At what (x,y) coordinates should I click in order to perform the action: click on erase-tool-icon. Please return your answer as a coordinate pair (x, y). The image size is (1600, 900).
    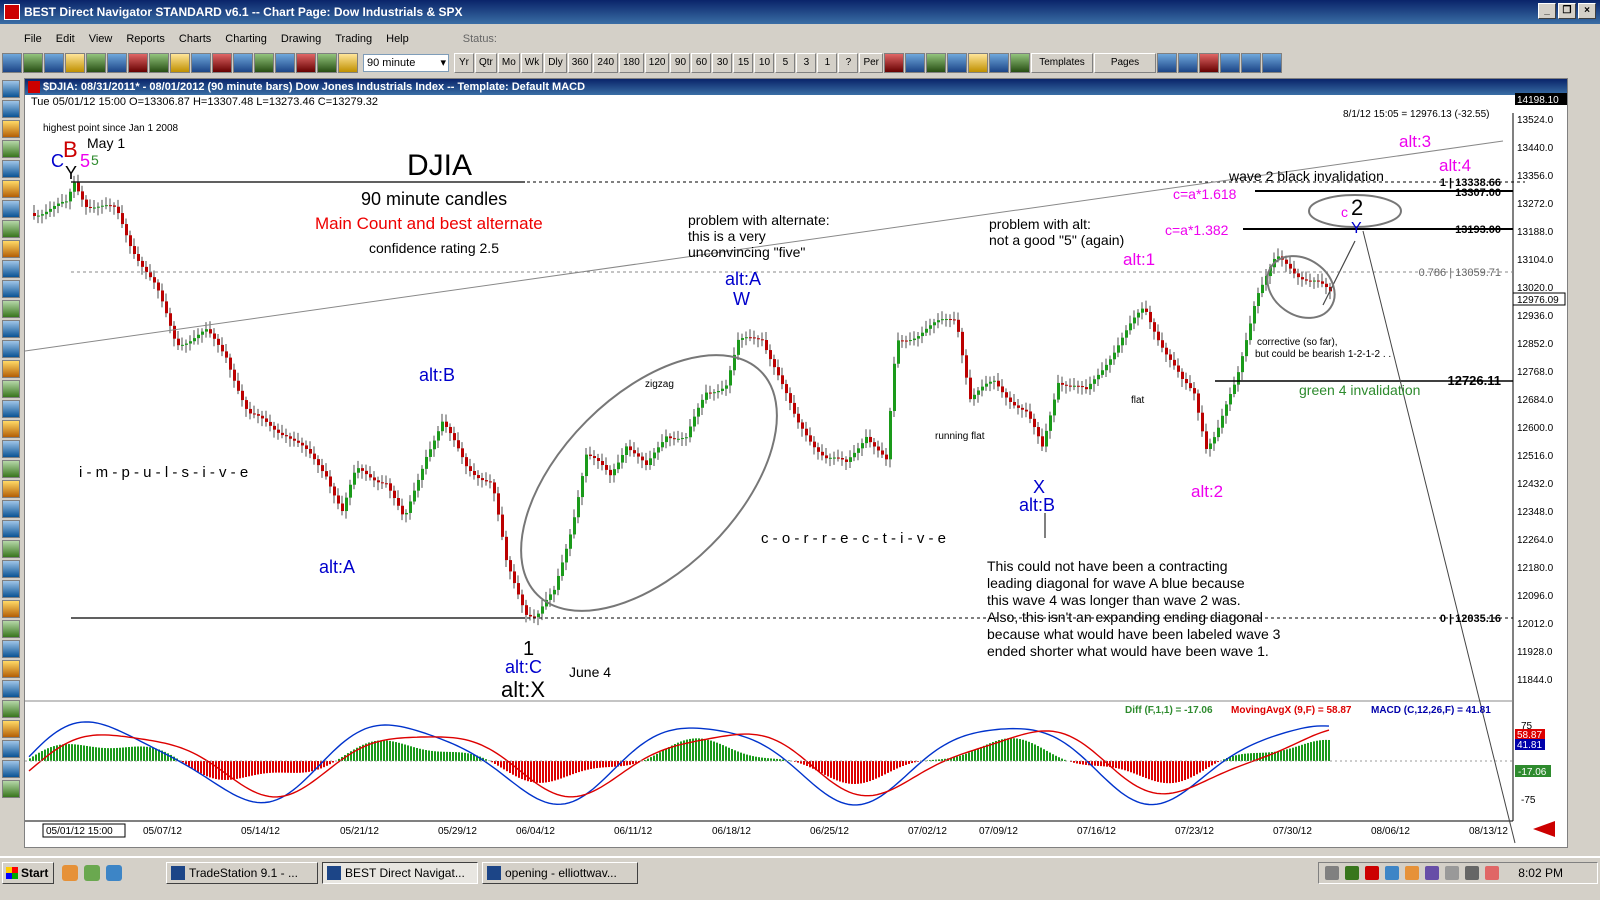
    Looking at the image, I should click on (11, 669).